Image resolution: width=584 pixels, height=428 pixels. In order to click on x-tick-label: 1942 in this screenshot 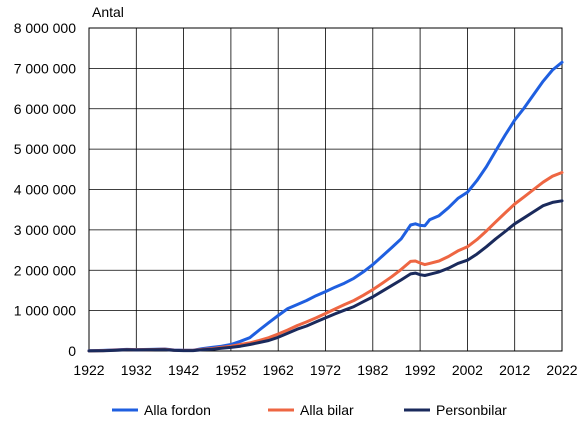, I will do `click(183, 370)`.